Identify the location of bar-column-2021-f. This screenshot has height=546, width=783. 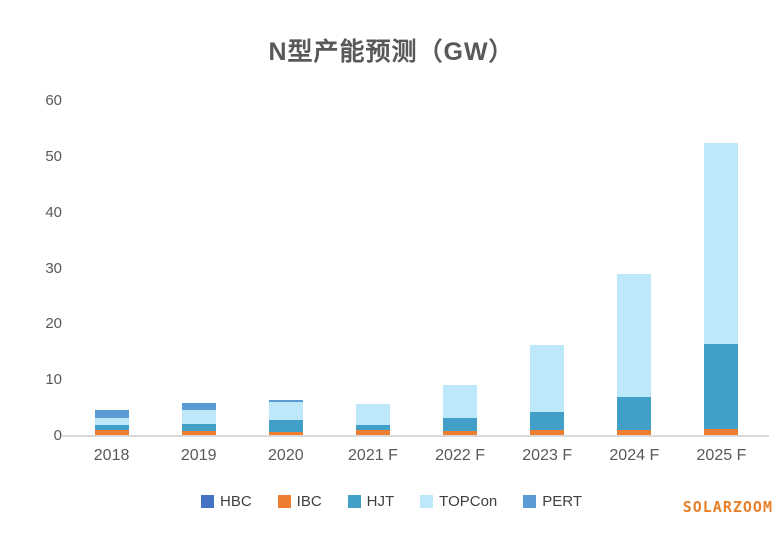
(372, 268).